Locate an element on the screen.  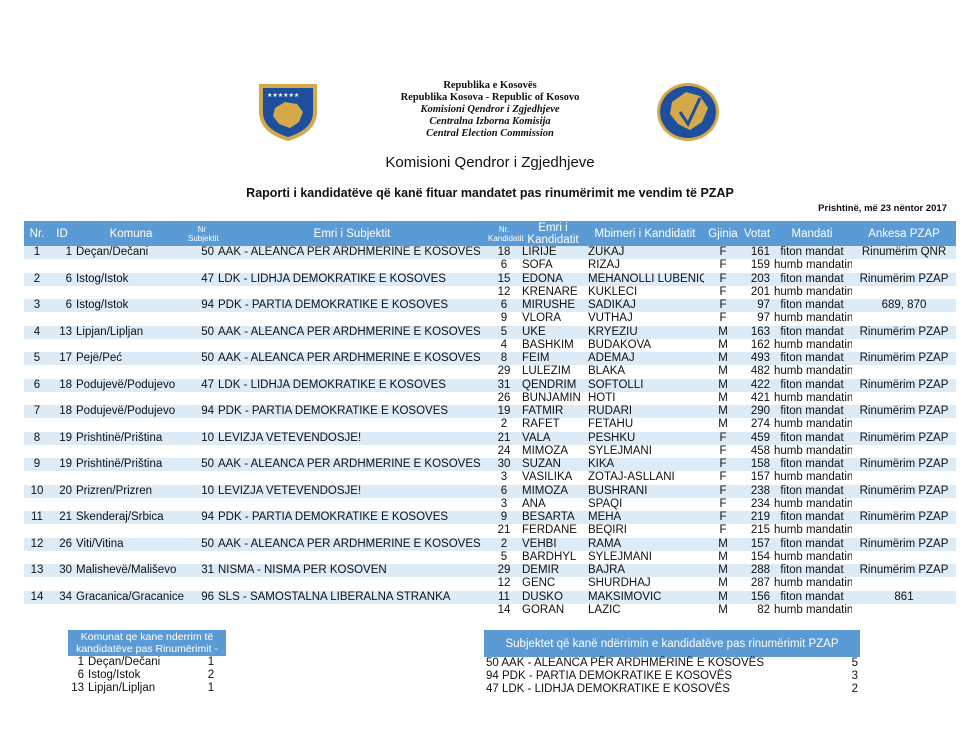
col-ankesa: Ankesa PZAP is located at coordinates (904, 233).